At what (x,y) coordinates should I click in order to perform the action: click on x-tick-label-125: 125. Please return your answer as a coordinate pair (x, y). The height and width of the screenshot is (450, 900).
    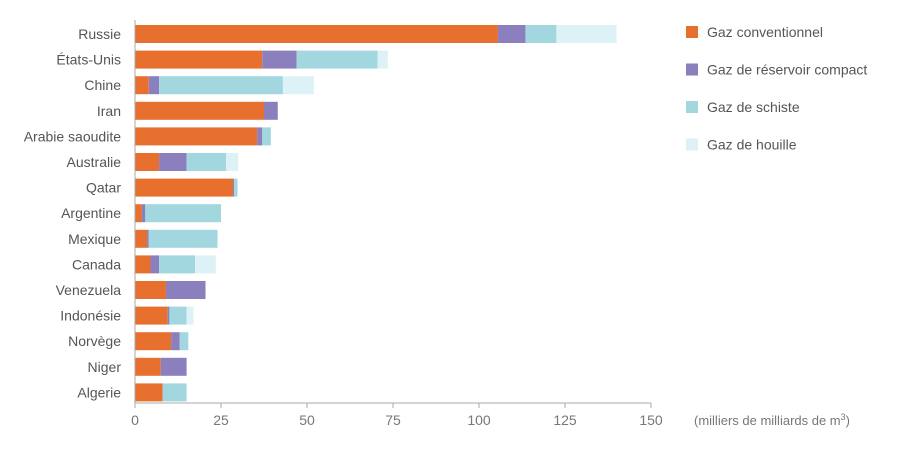
    Looking at the image, I should click on (565, 420).